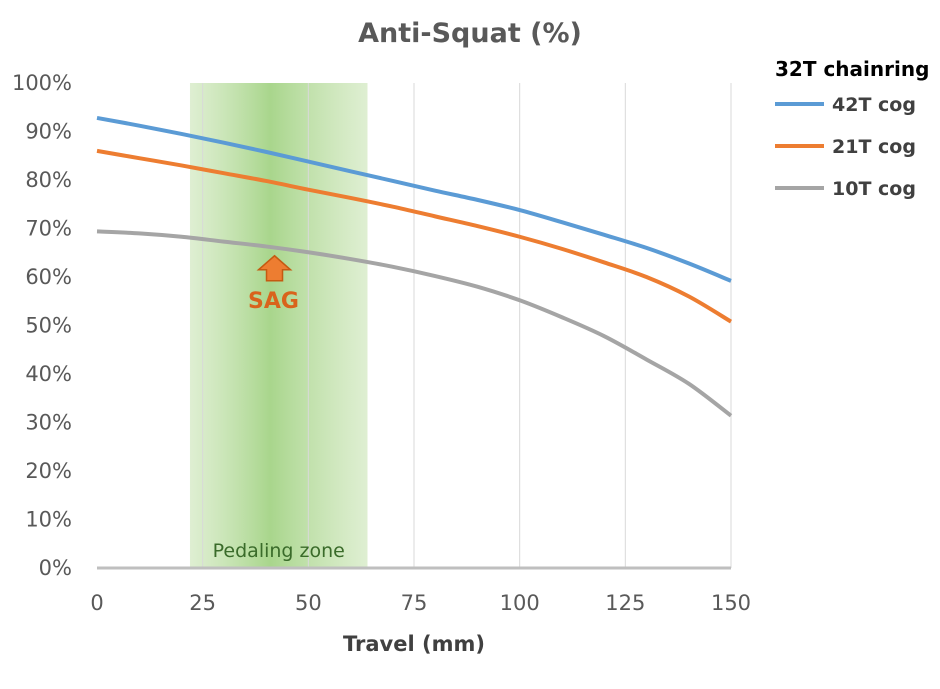 The width and height of the screenshot is (940, 689). What do you see at coordinates (42, 83) in the screenshot?
I see `y-tick-label: 100%` at bounding box center [42, 83].